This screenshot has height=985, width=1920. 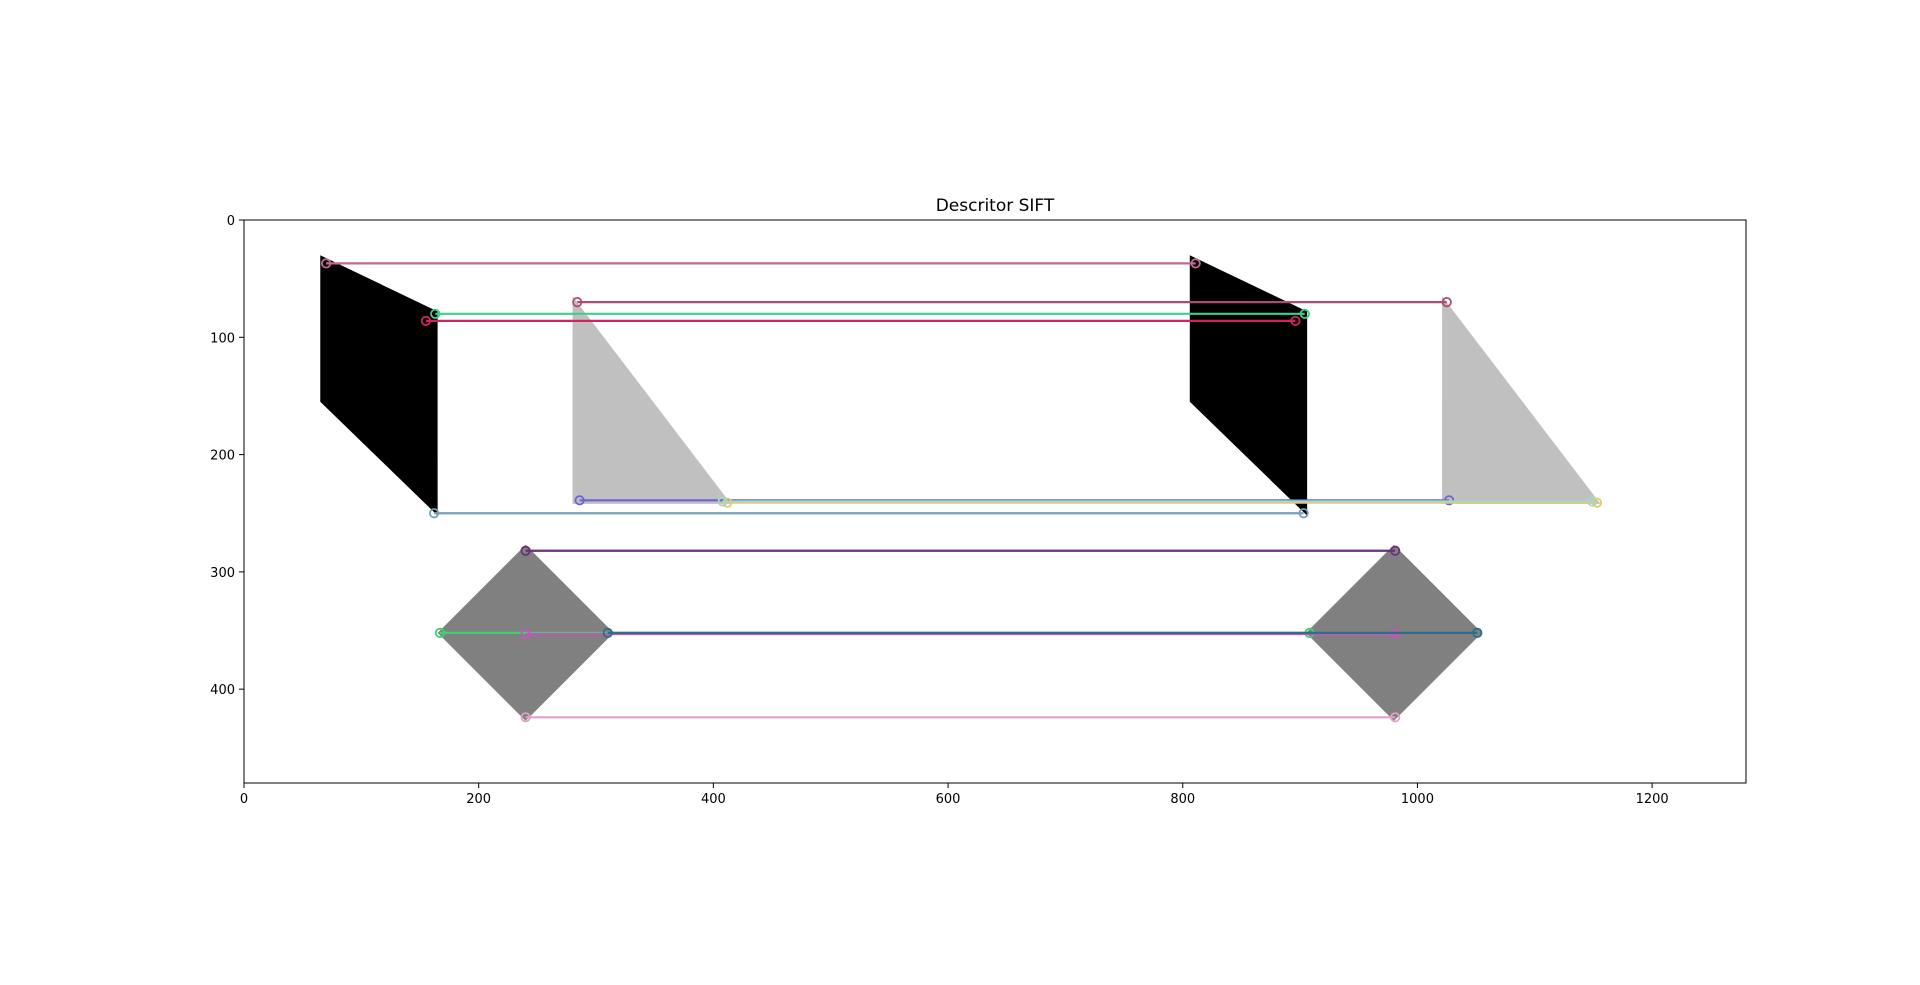 What do you see at coordinates (948, 799) in the screenshot?
I see `x-tick-label: 600` at bounding box center [948, 799].